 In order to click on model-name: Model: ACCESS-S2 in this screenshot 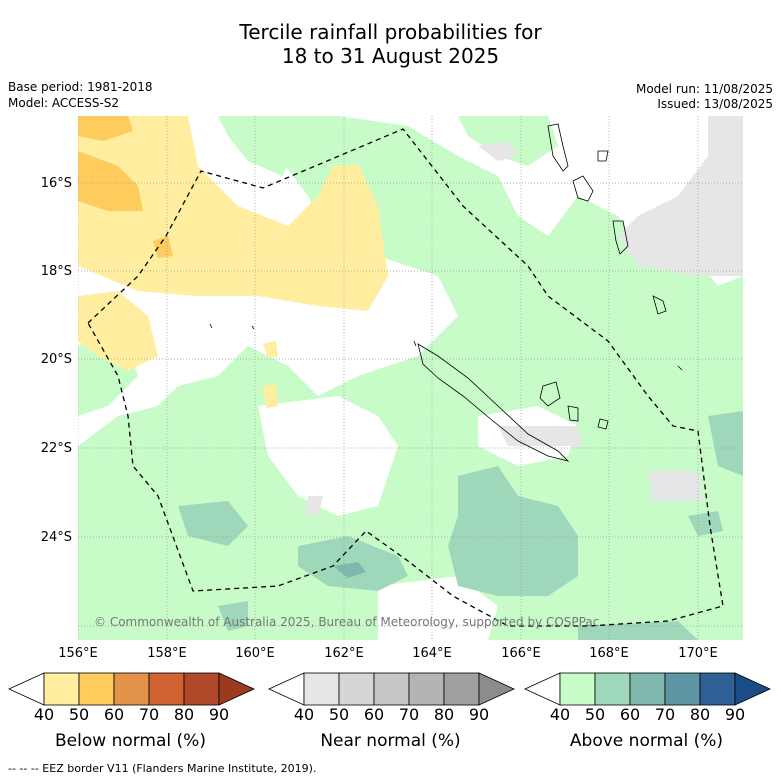, I will do `click(64, 103)`.